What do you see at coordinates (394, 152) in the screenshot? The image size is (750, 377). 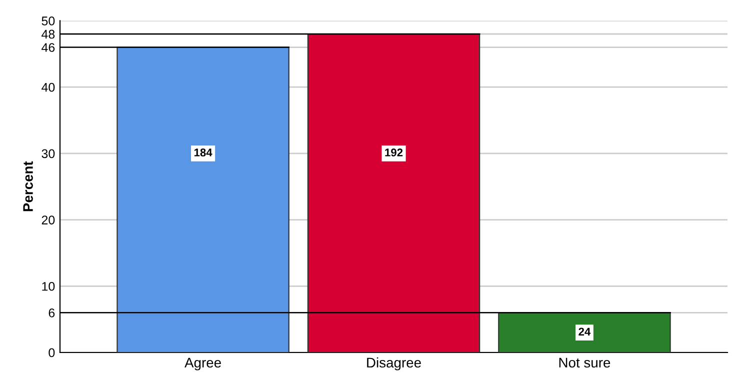 I see `annotation: 192` at bounding box center [394, 152].